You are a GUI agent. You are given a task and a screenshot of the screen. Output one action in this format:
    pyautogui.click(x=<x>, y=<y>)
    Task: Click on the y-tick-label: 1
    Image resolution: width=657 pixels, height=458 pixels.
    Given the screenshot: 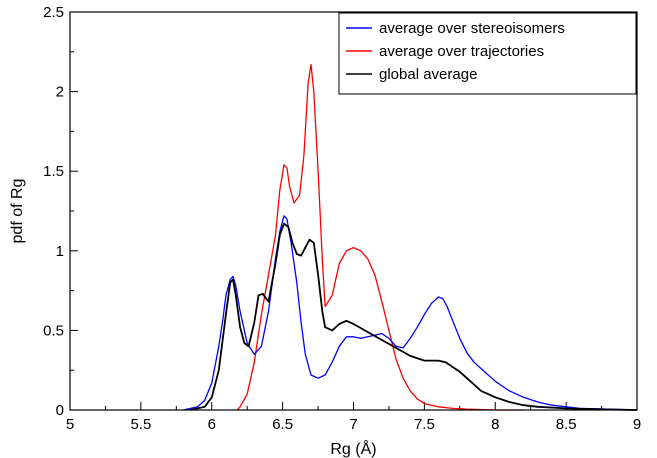 What is the action you would take?
    pyautogui.click(x=60, y=251)
    